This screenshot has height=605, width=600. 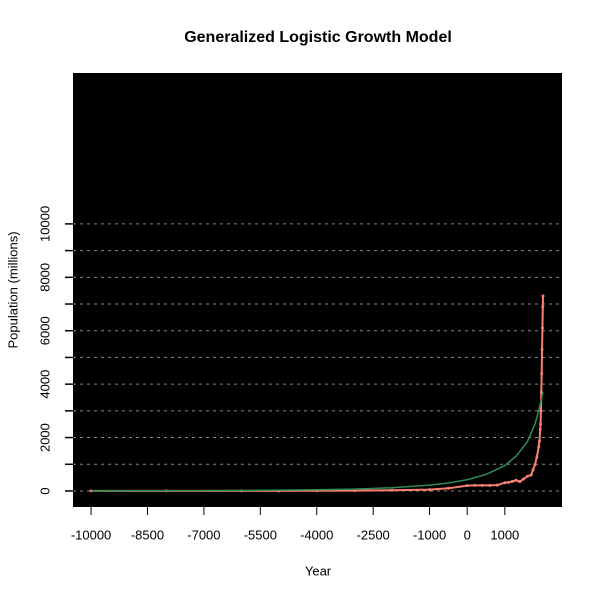 I want to click on x-tick-label: 0, so click(x=467, y=534).